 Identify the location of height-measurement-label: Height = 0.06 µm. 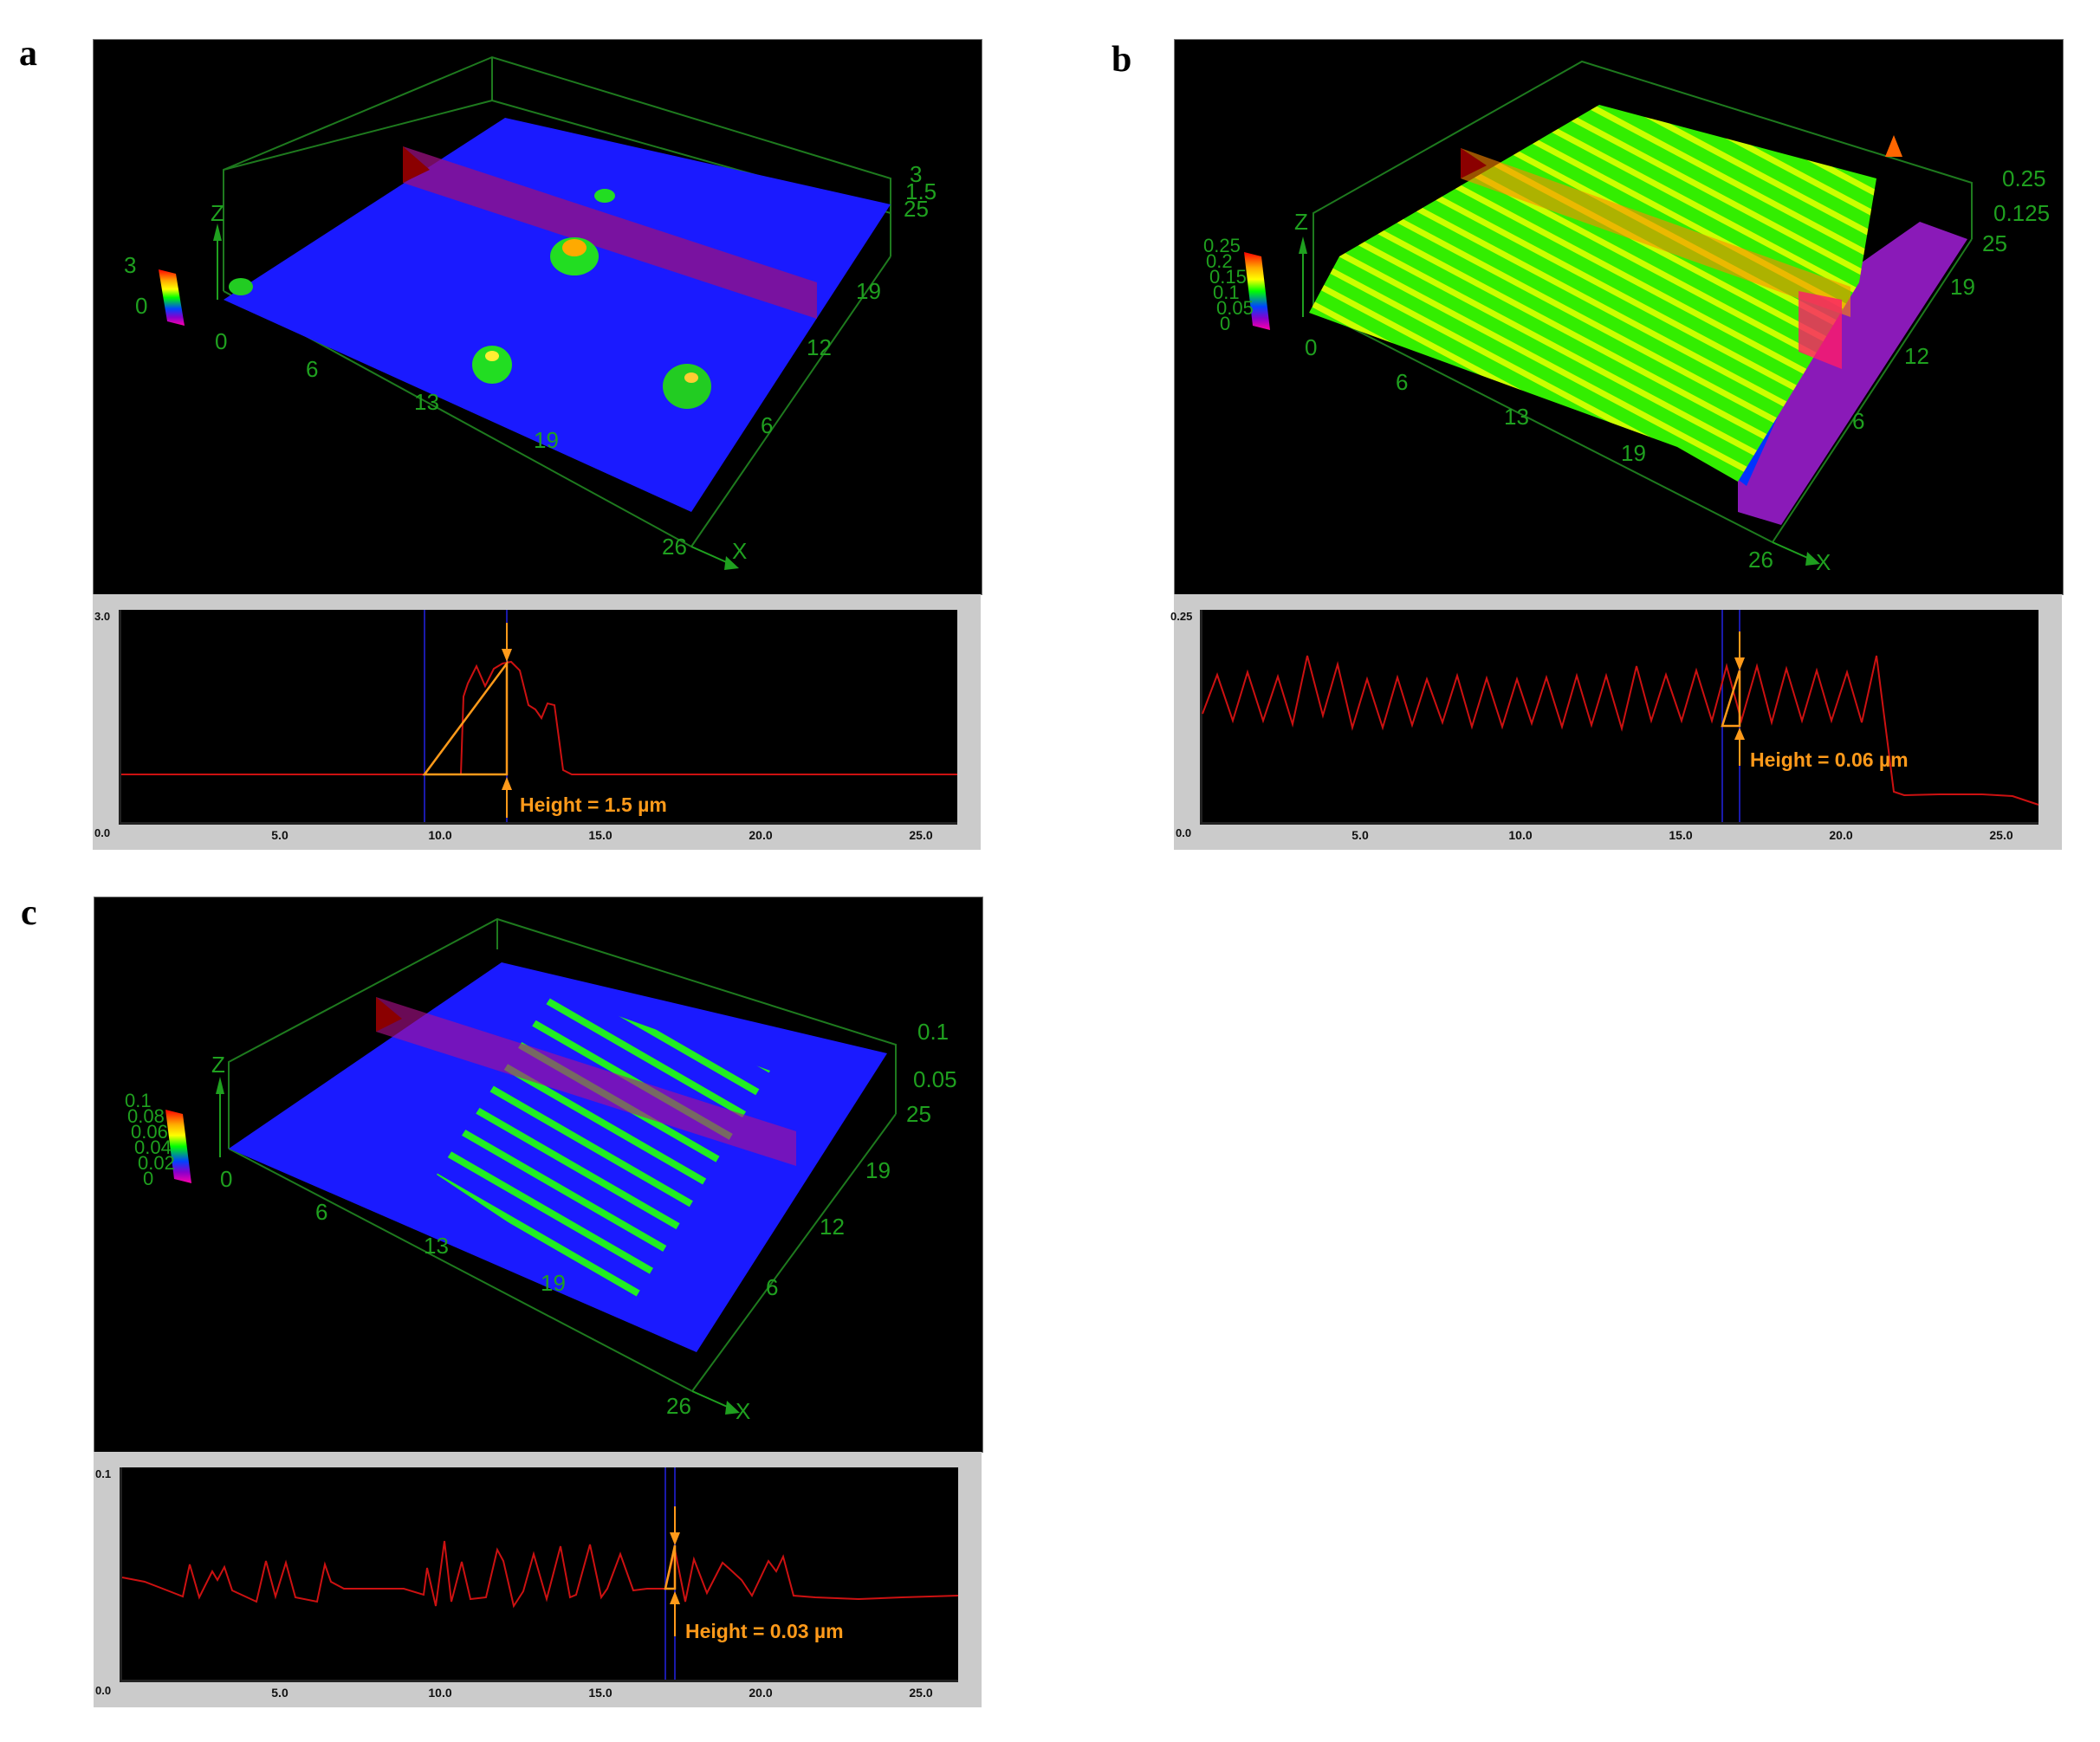
(1829, 759).